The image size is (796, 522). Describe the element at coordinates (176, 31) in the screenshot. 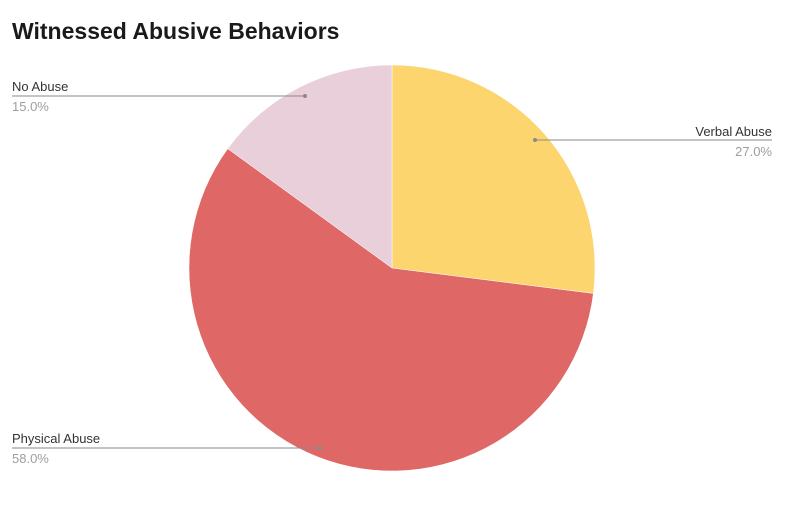

I see `chart-title: Witnessed Abusive Behaviors` at that location.